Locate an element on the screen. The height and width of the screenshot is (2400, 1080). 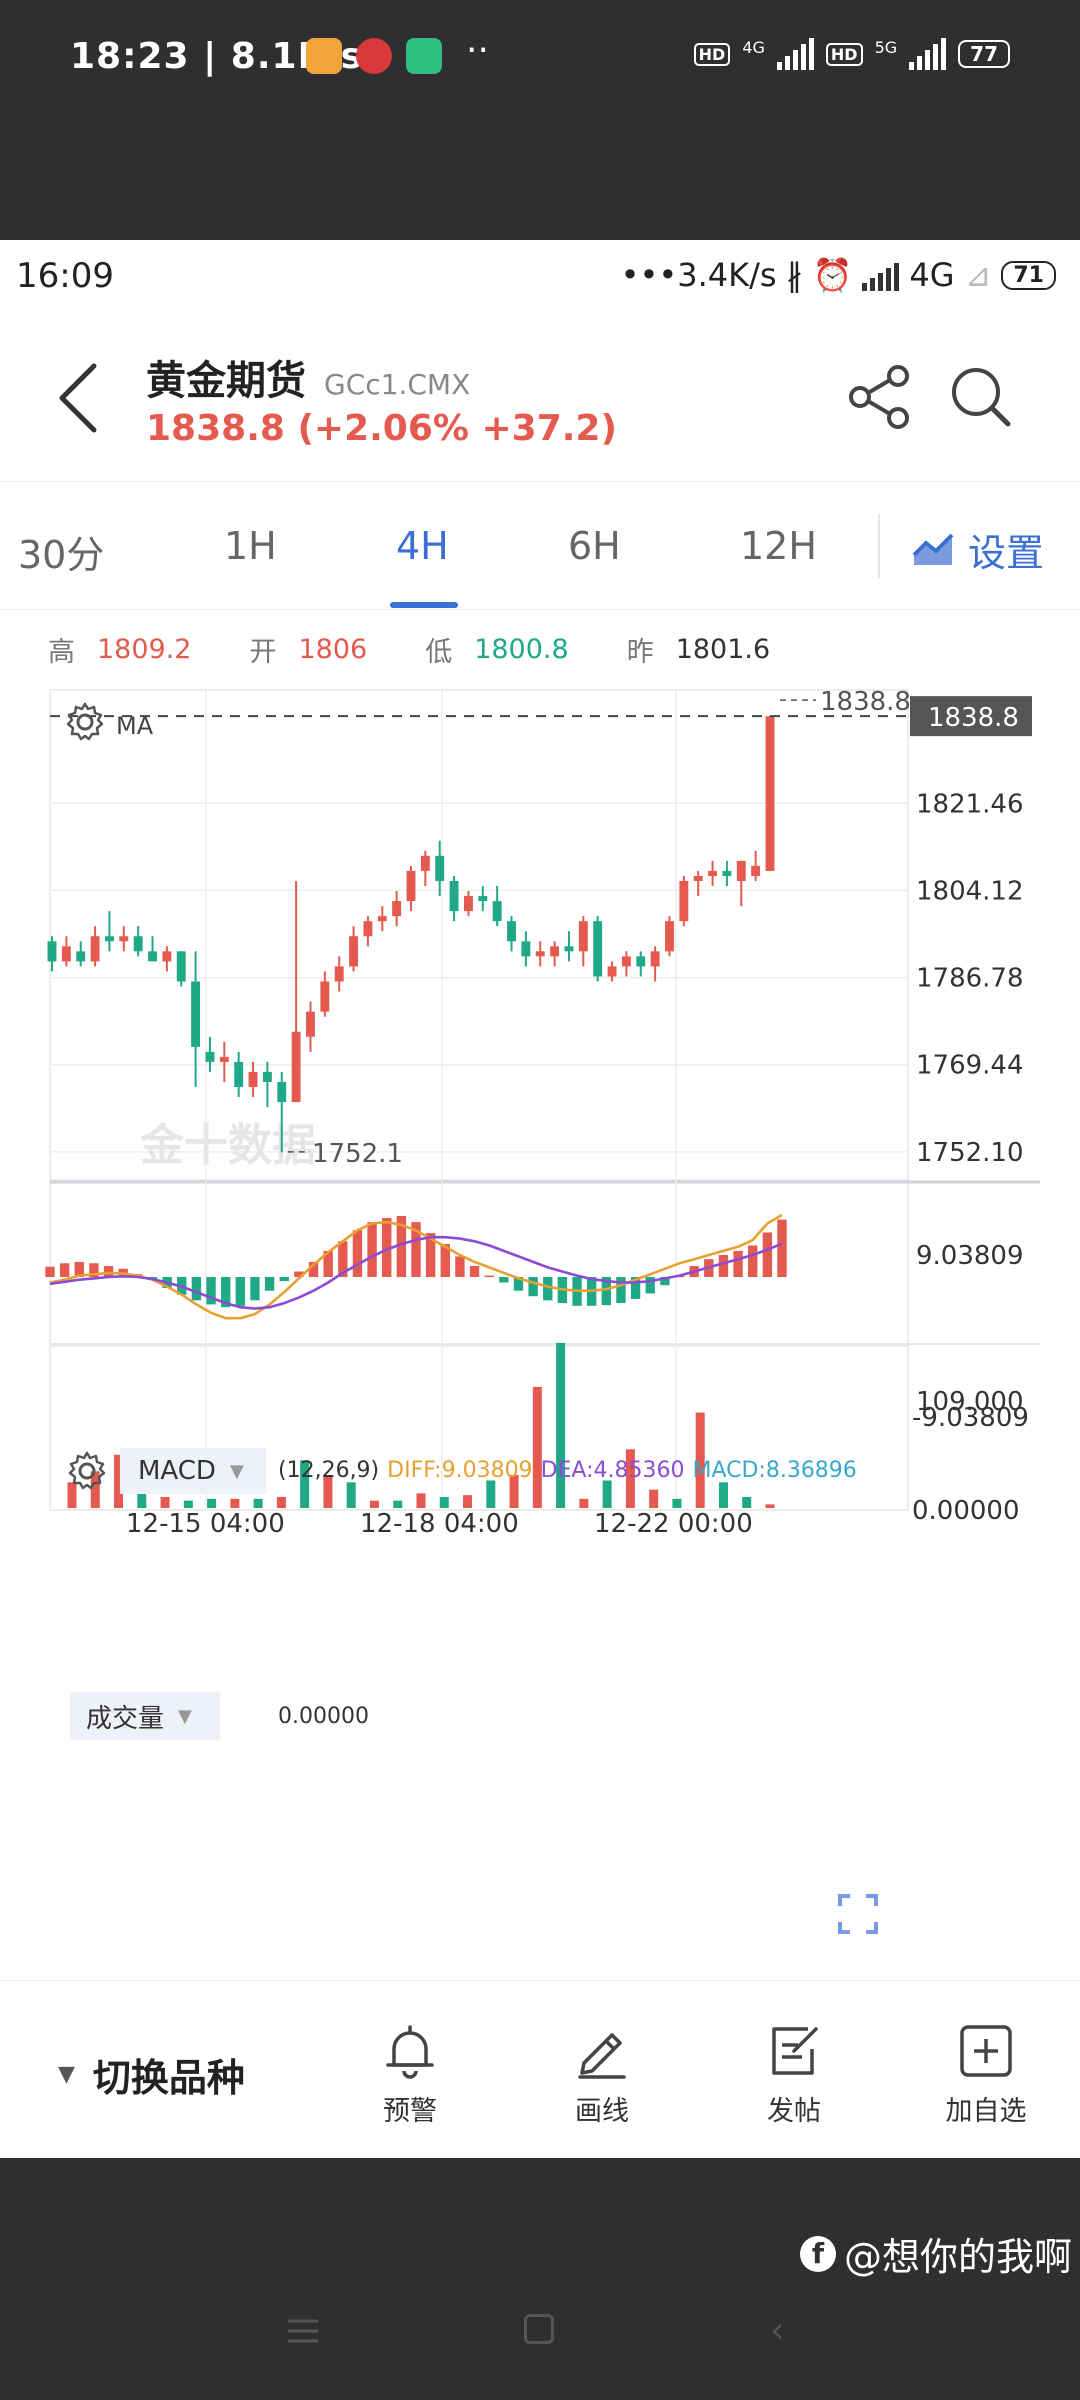
share-icon is located at coordinates (881, 397).